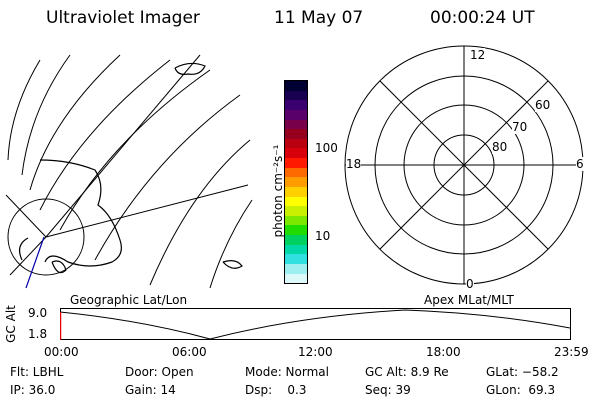 This screenshot has height=400, width=600. Describe the element at coordinates (315, 352) in the screenshot. I see `time-tick-1200: 12:00` at that location.